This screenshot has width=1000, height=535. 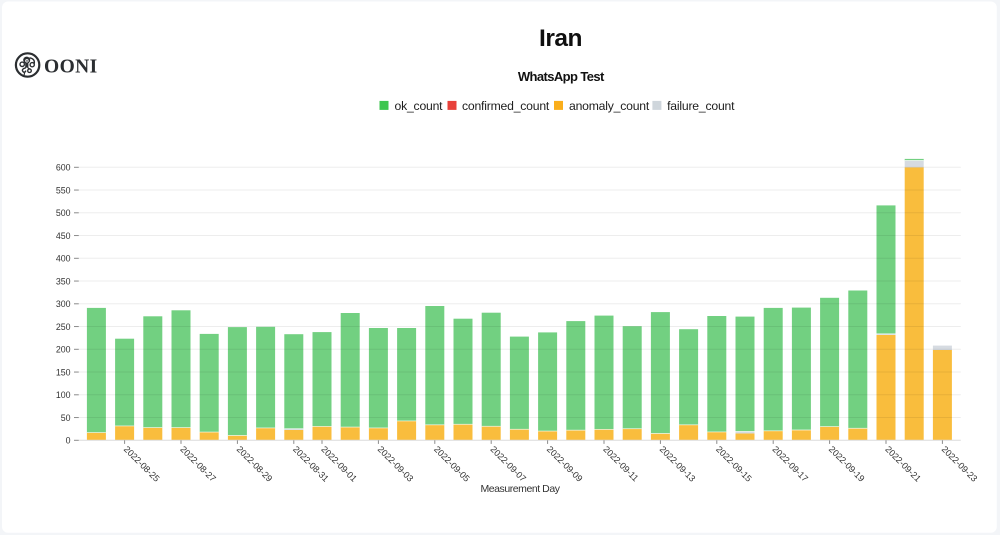 What do you see at coordinates (63, 259) in the screenshot?
I see `svg-text: 400` at bounding box center [63, 259].